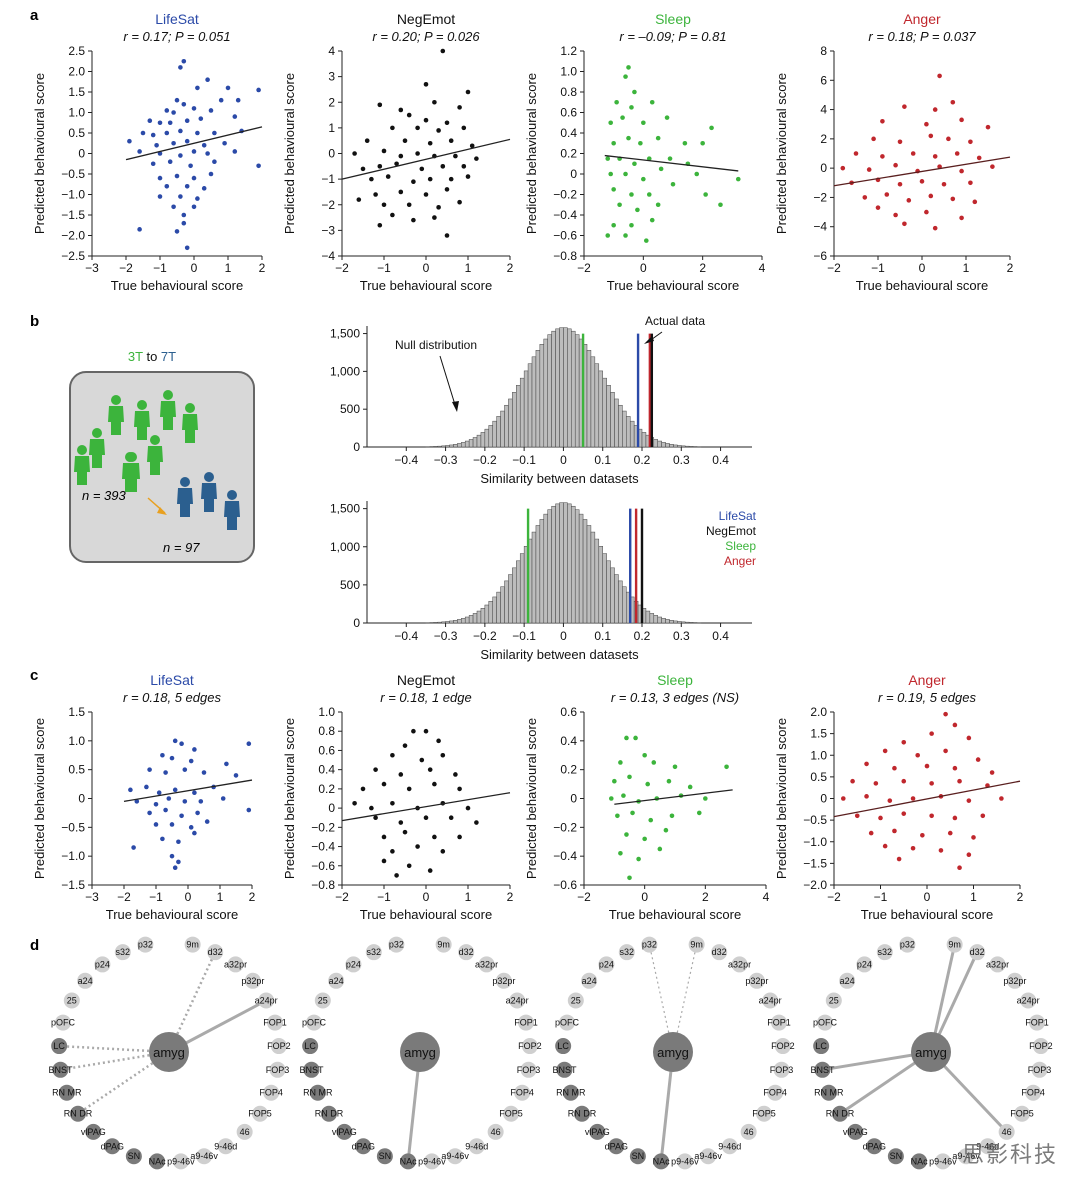 This screenshot has height=1191, width=1080. What do you see at coordinates (260, 1114) in the screenshot?
I see `node-label: FOP5` at bounding box center [260, 1114].